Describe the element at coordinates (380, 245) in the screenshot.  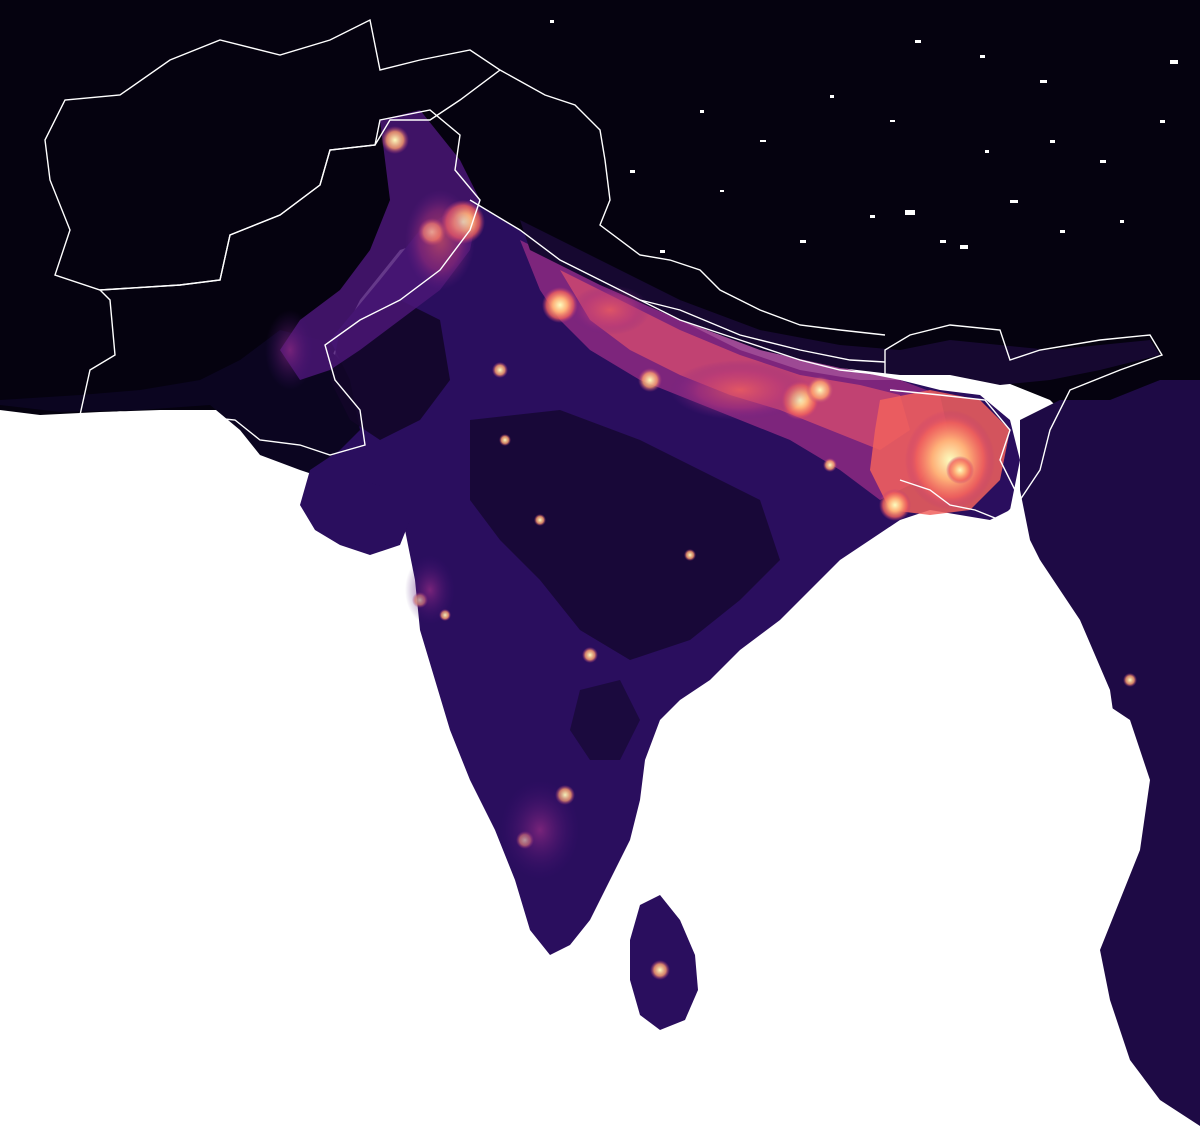
I see `indus-valley` at that location.